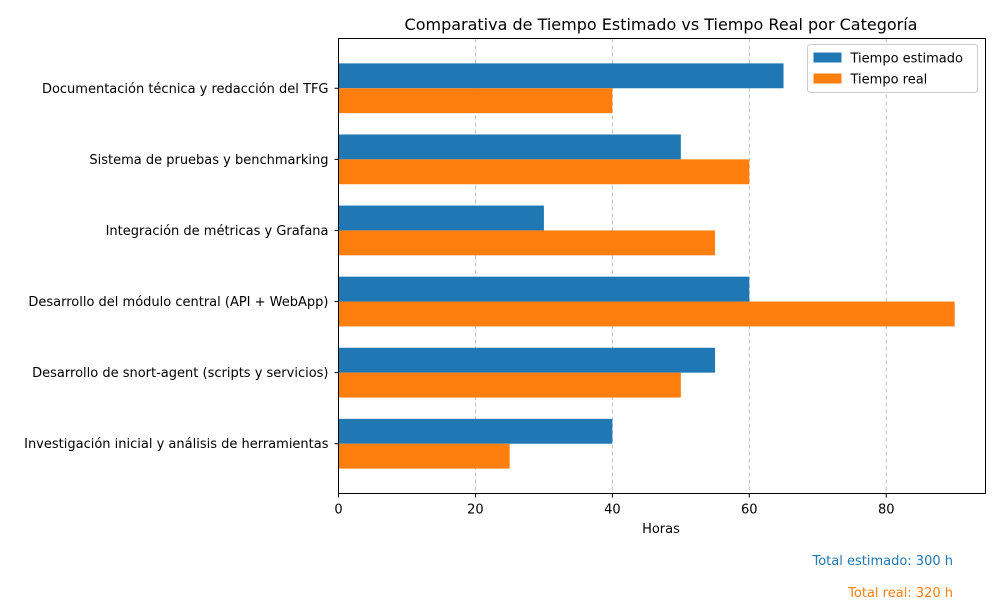 Image resolution: width=1000 pixels, height=600 pixels. Describe the element at coordinates (208, 160) in the screenshot. I see `y-tick-label-4: Sistema de pruebas y benchmarking` at that location.